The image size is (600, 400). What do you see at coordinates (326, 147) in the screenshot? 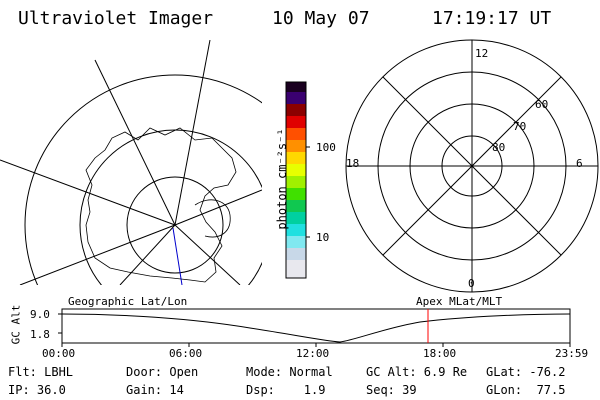
I see `color-bar-tick-label-100: 100` at bounding box center [326, 147].